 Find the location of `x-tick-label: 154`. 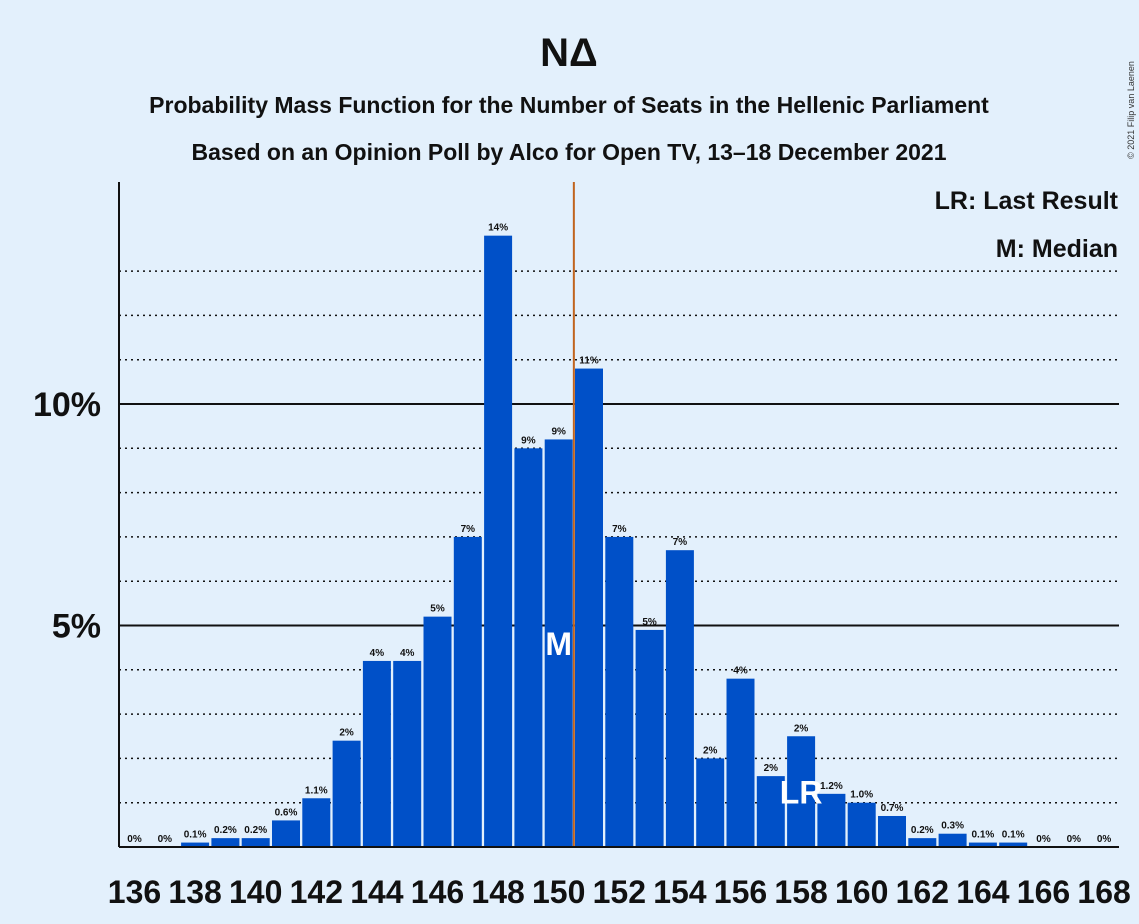

x-tick-label: 154 is located at coordinates (680, 892).